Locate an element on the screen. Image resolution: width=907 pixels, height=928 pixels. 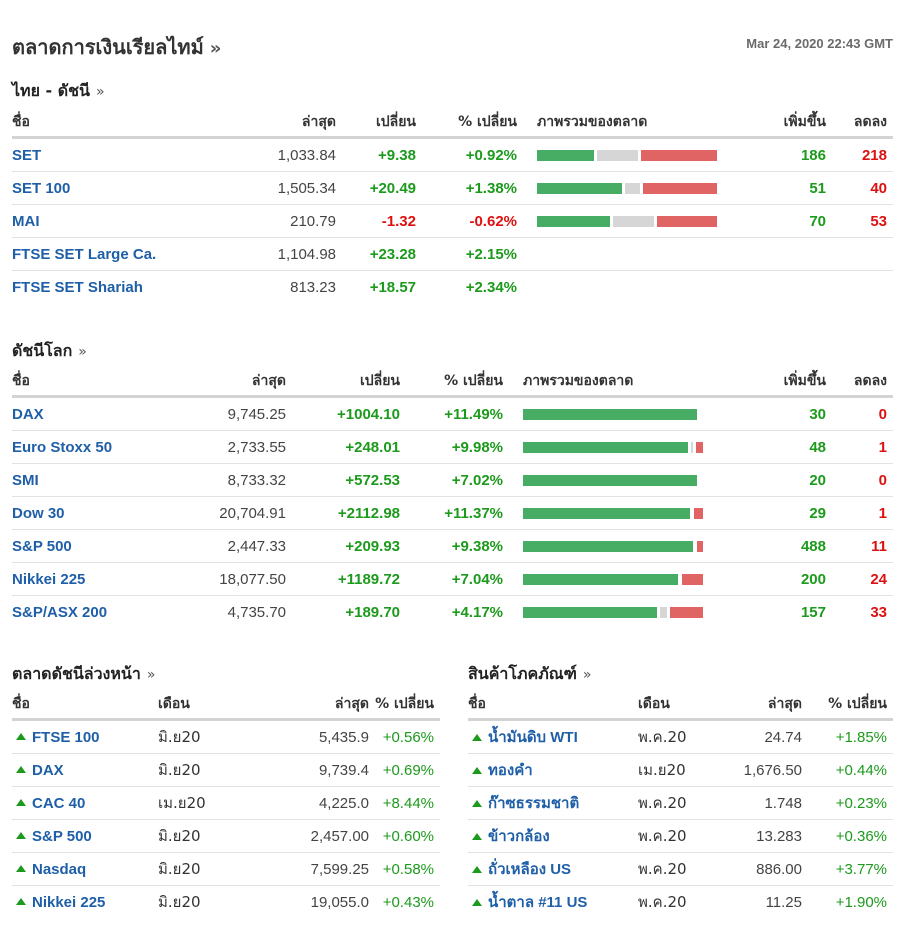
column-header-declining: ลดลง is located at coordinates (870, 381).